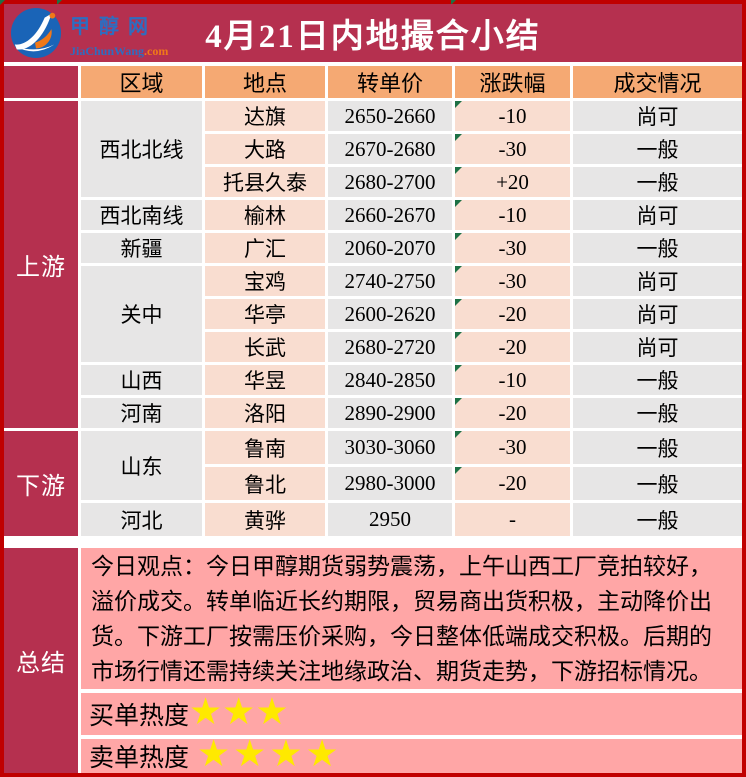 The width and height of the screenshot is (746, 777). Describe the element at coordinates (265, 380) in the screenshot. I see `place-cell: 华昱` at that location.